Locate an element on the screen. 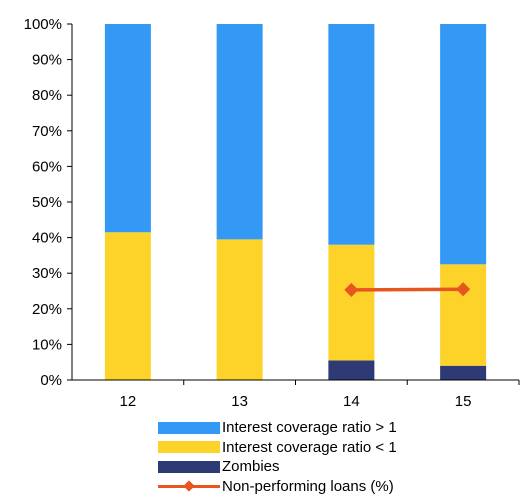 The image size is (522, 497). legend-line-swatch is located at coordinates (189, 486).